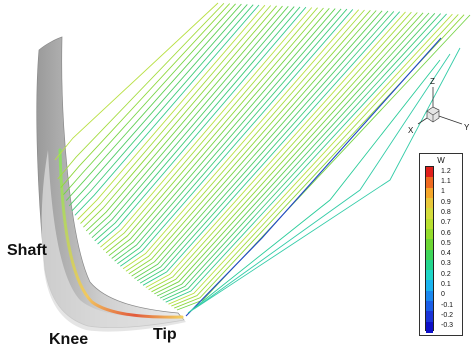 Image resolution: width=471 pixels, height=354 pixels. I want to click on y-axis-letter: Y, so click(467, 127).